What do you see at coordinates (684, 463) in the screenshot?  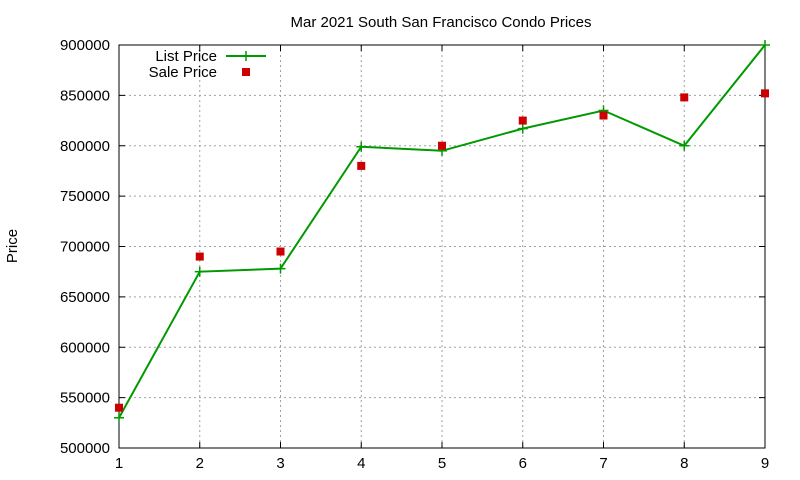 I see `x-tick-label: 8` at bounding box center [684, 463].